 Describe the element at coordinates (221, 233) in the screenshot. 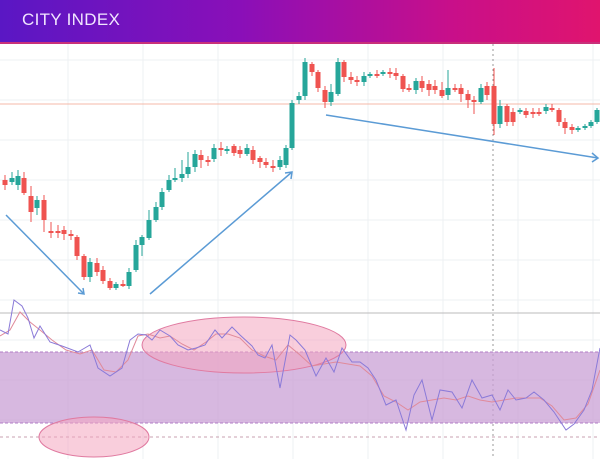

I see `uptrend-arrow` at that location.